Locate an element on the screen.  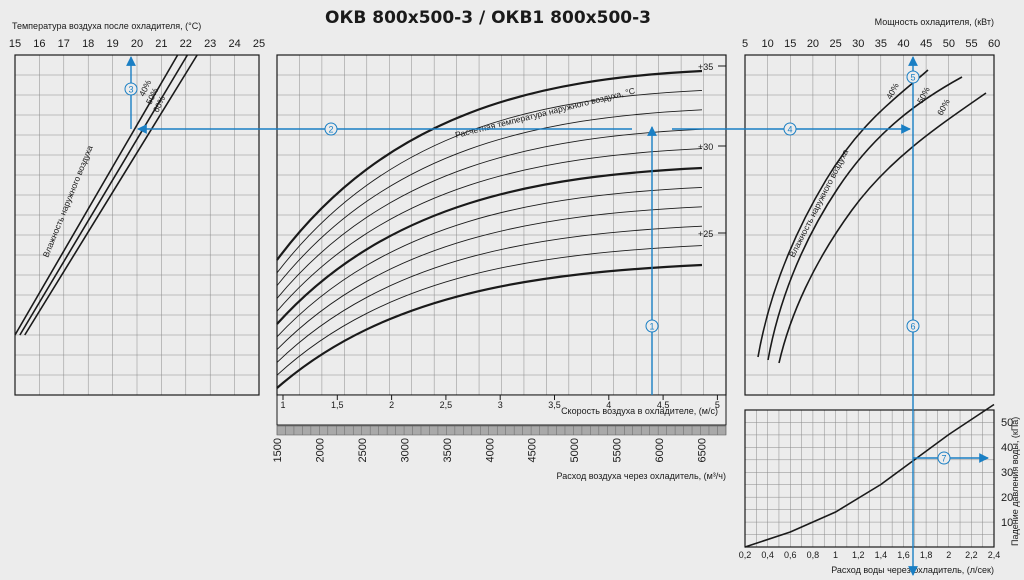
flow-tick-label: 2000 is located at coordinates (320, 450).